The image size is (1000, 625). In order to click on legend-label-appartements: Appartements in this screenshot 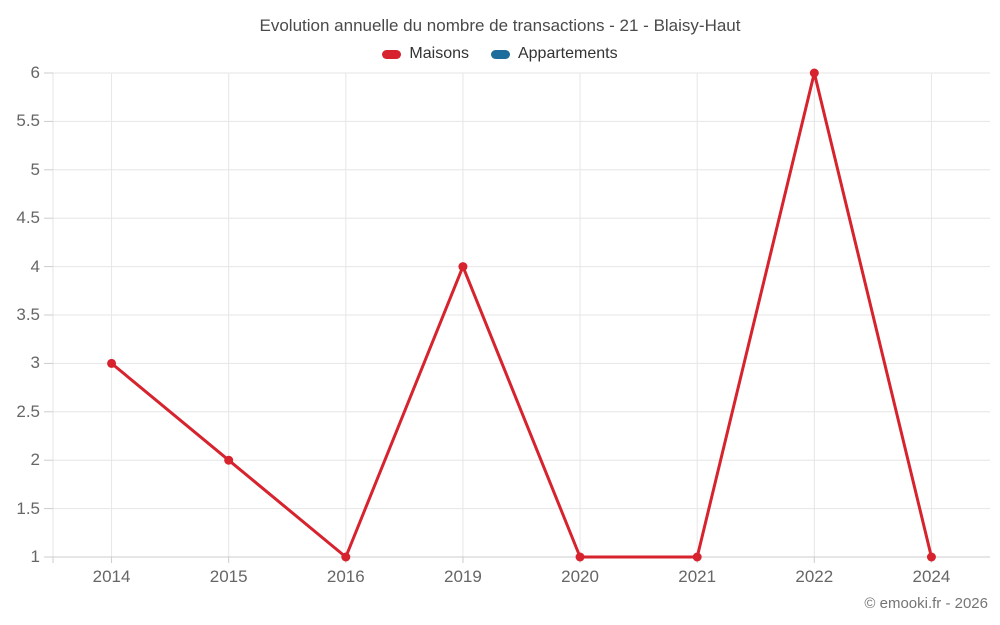, I will do `click(567, 53)`.